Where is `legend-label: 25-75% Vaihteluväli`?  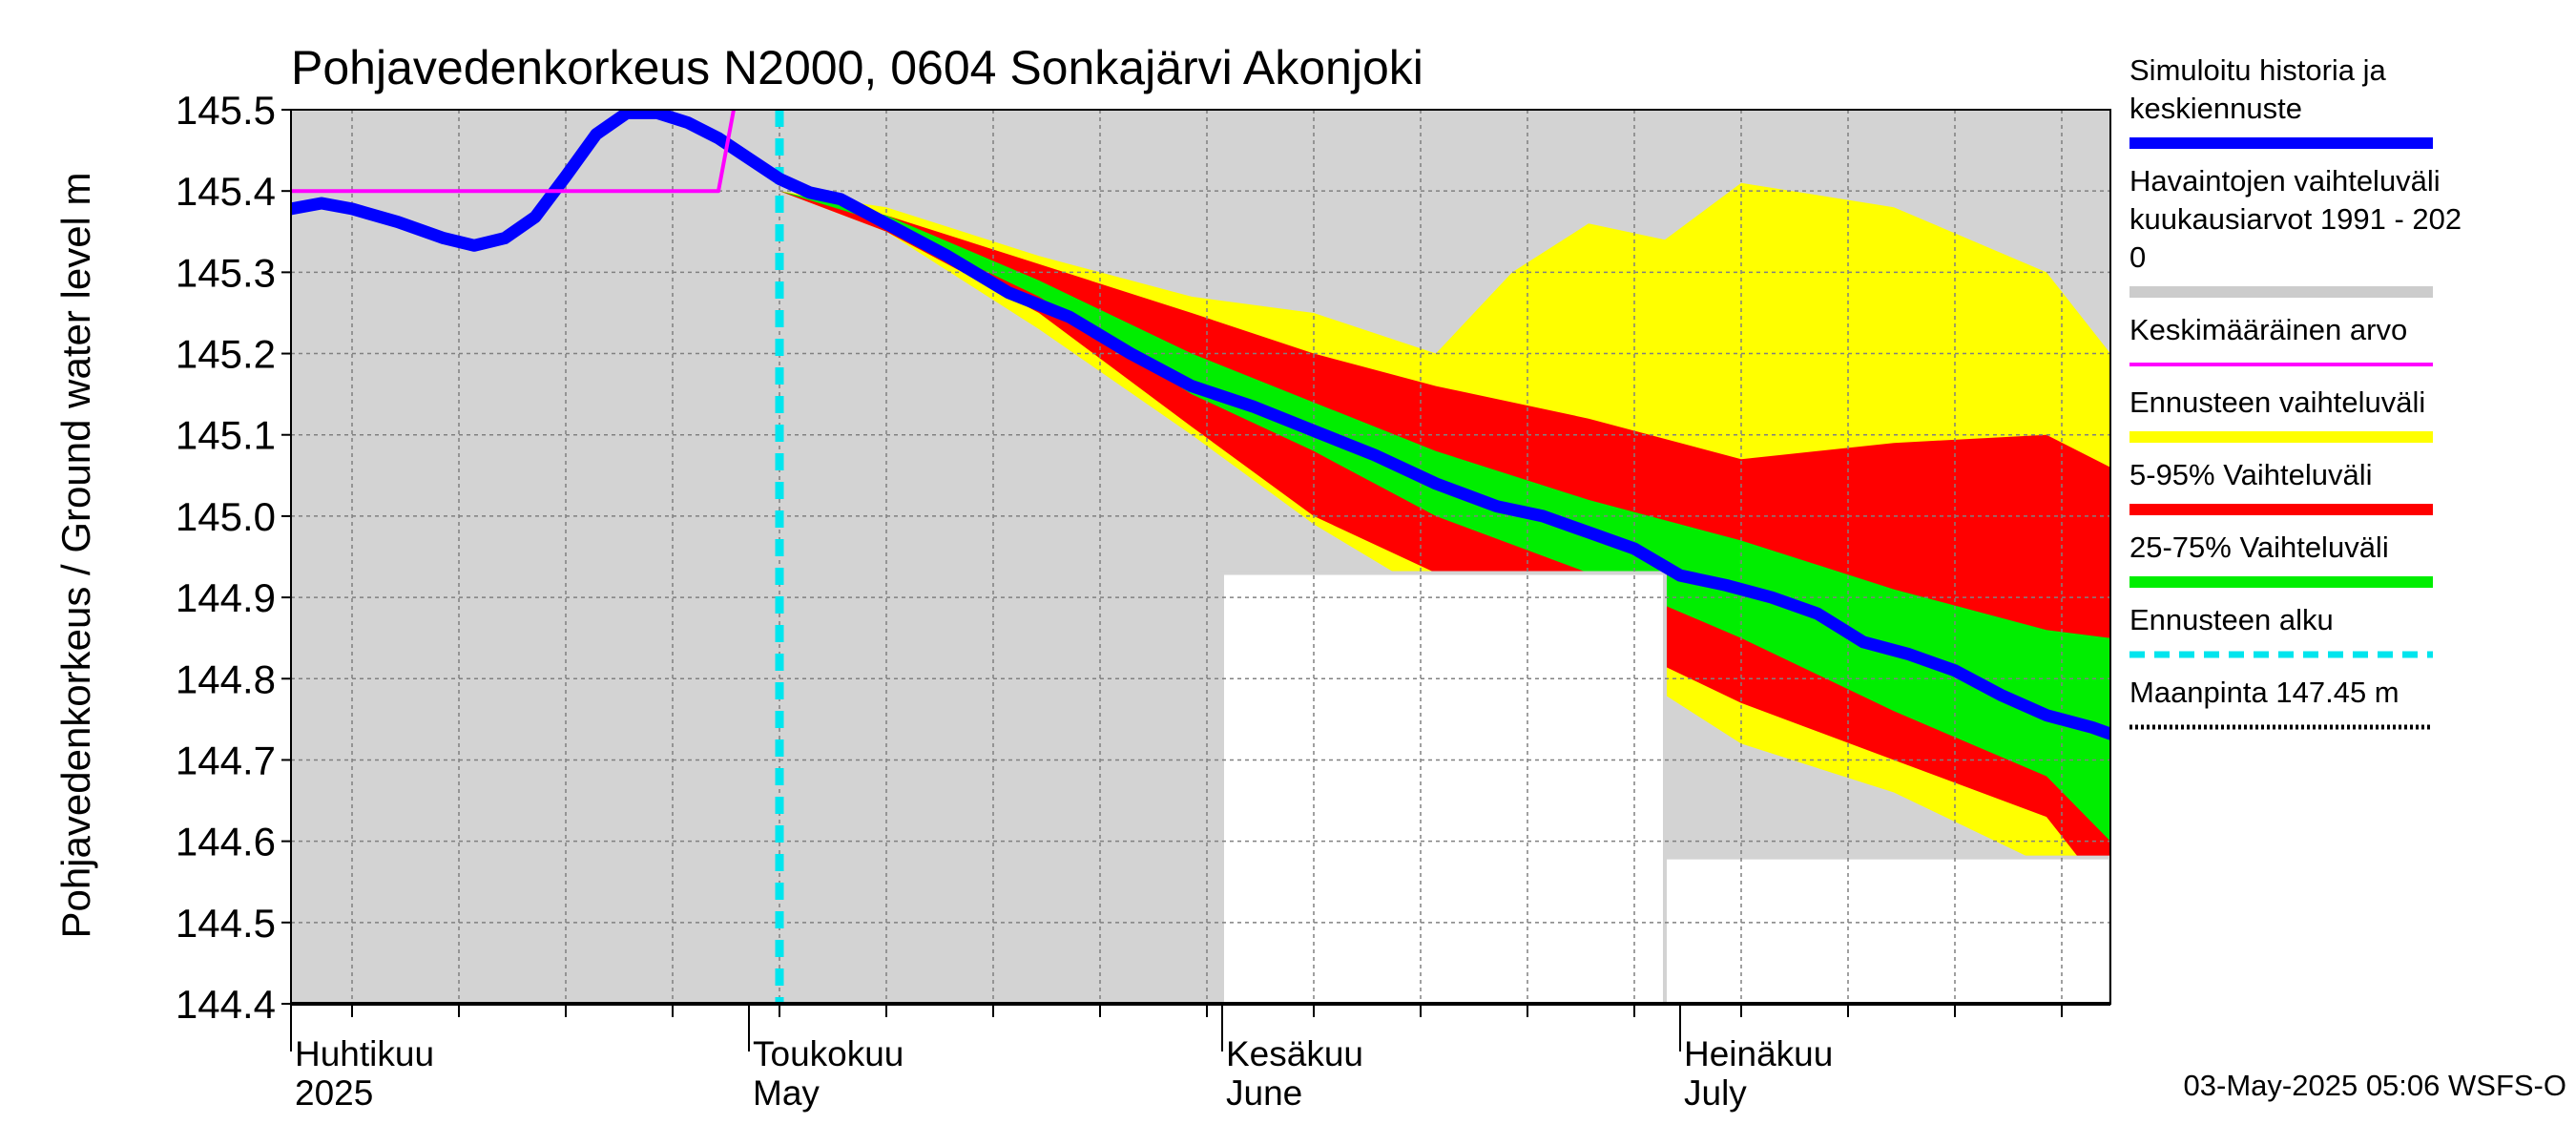 legend-label: 25-75% Vaihteluväli is located at coordinates (2259, 547).